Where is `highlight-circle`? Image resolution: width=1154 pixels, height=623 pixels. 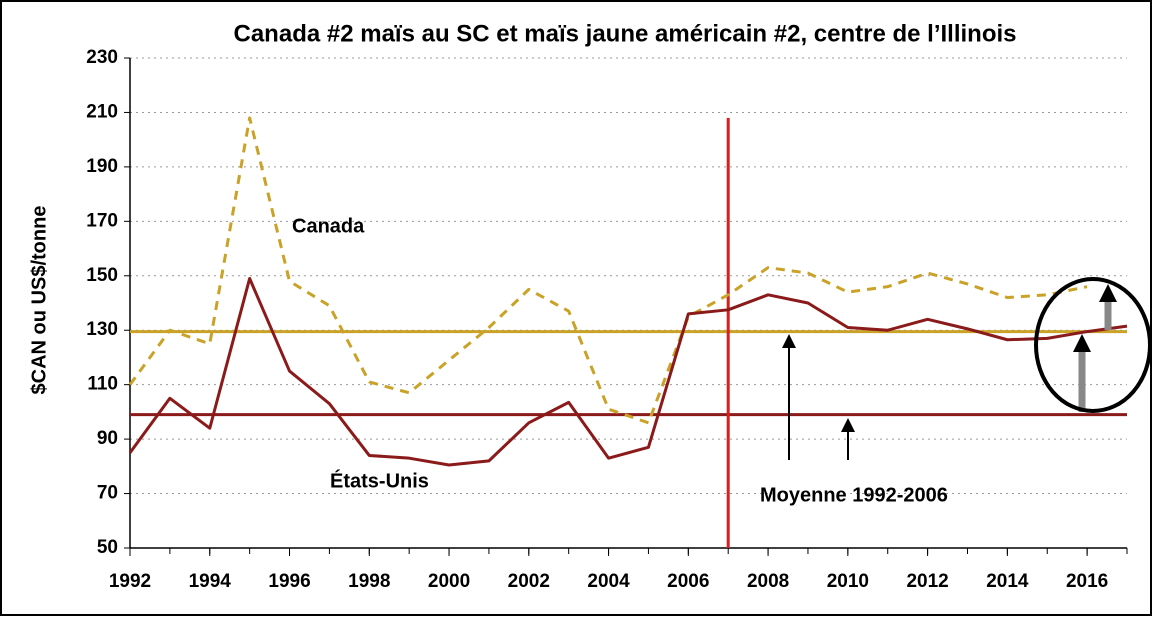 highlight-circle is located at coordinates (1093, 345).